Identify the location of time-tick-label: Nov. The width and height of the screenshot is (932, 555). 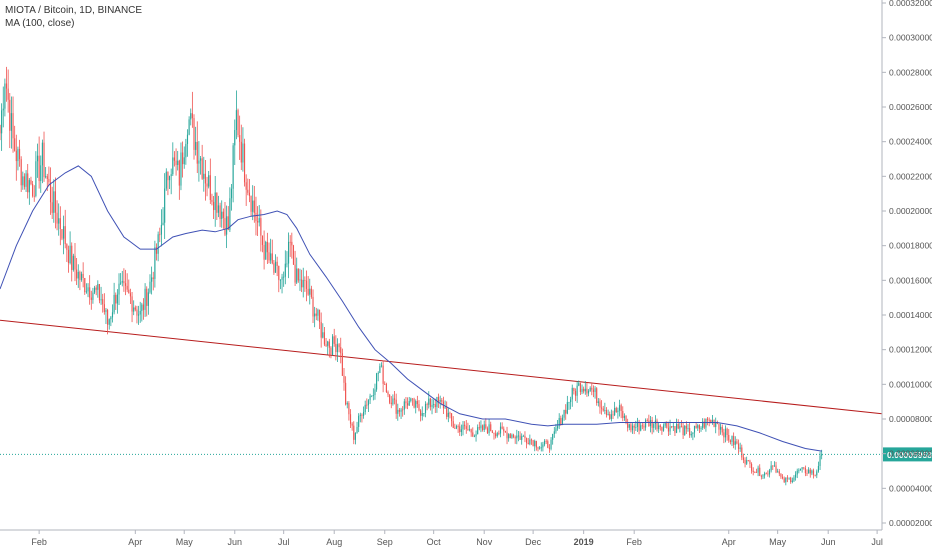
(484, 542).